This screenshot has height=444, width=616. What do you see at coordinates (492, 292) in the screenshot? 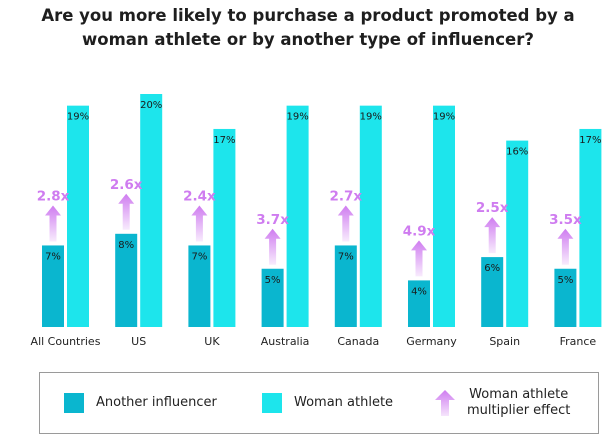
I see `bar-another-influencer-spain` at bounding box center [492, 292].